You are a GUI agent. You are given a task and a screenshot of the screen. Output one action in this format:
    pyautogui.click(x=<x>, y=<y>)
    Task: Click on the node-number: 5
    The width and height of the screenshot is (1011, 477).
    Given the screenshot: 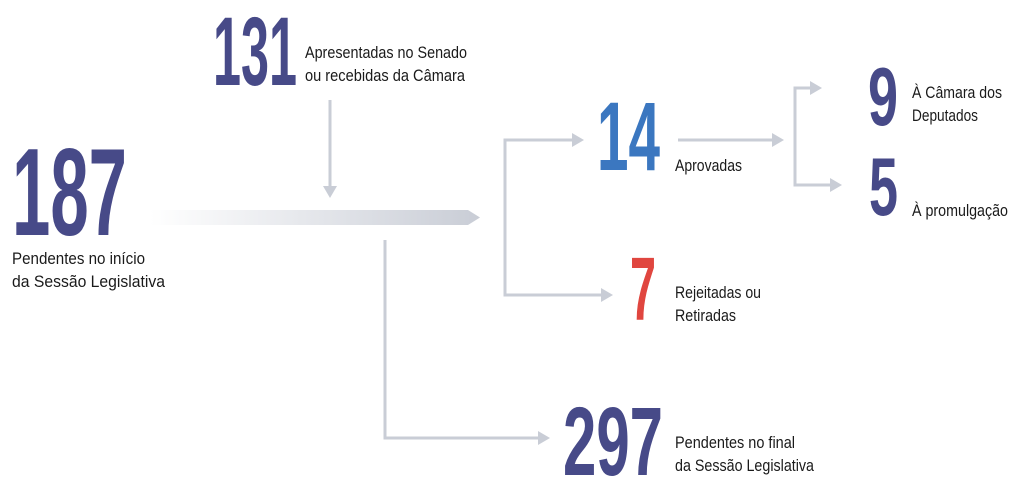 What is the action you would take?
    pyautogui.click(x=883, y=186)
    